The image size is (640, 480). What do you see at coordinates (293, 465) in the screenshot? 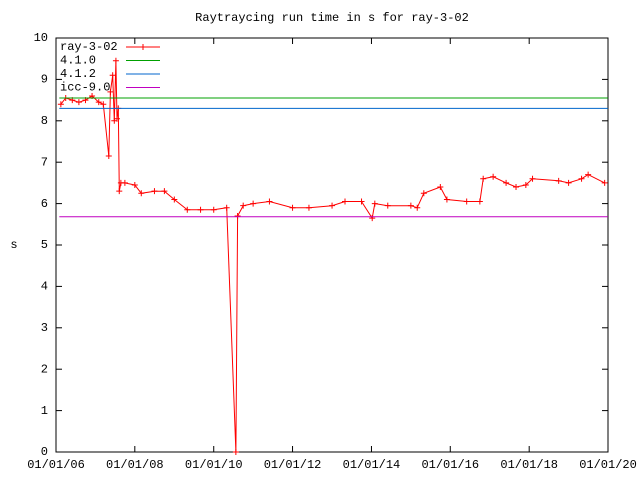
I see `x-tick-label: 01/01/12` at bounding box center [293, 465].